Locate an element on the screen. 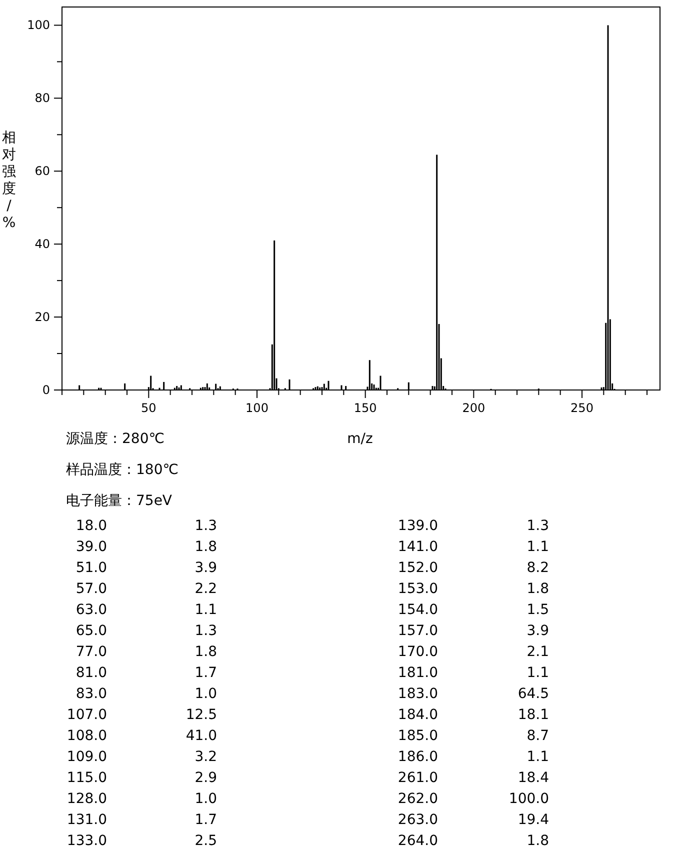  text: 262.0 is located at coordinates (418, 799).